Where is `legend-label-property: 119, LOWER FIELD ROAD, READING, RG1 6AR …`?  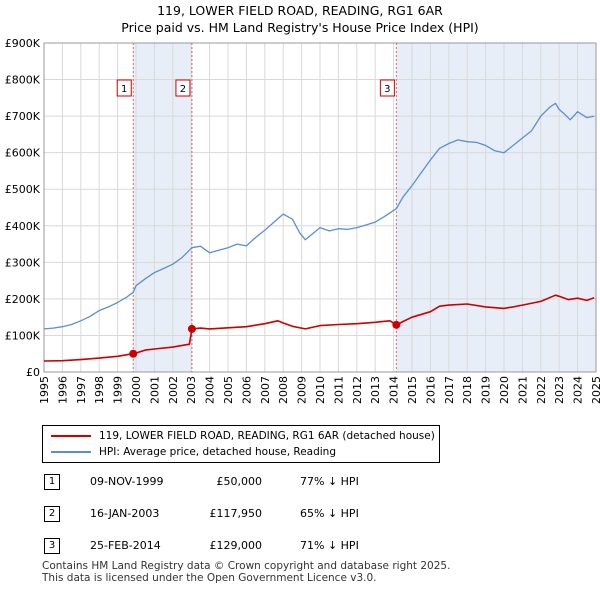
legend-label-property: 119, LOWER FIELD ROAD, READING, RG1 6AR … is located at coordinates (267, 436).